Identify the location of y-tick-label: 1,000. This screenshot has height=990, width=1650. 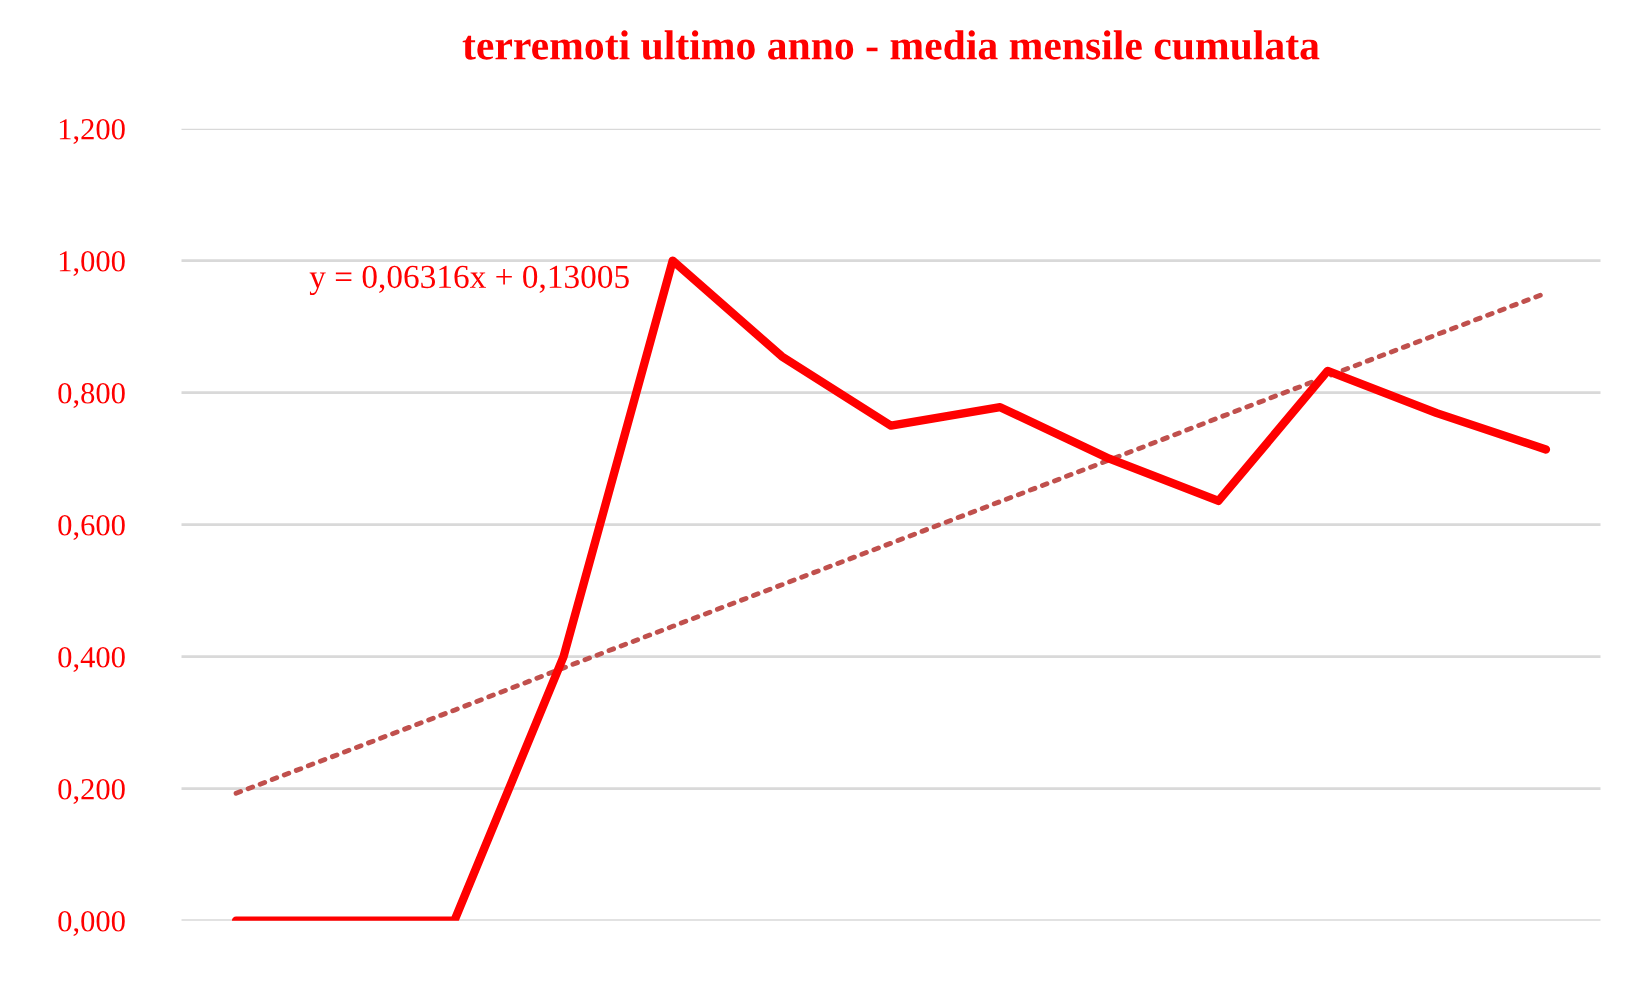
(92, 263).